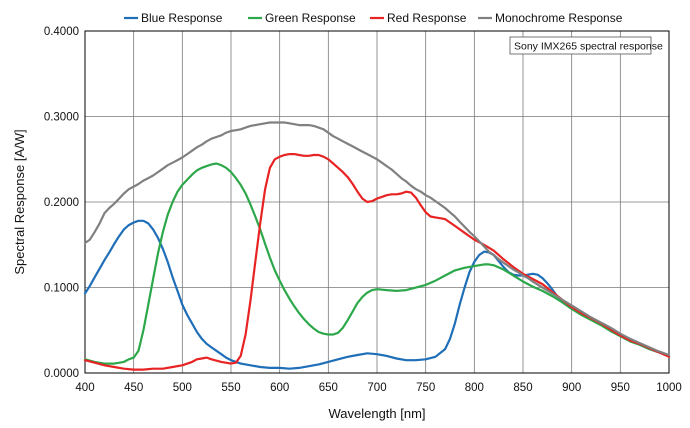 The width and height of the screenshot is (690, 428). I want to click on annotation-box: Sony IMX265 spectral response, so click(586, 45).